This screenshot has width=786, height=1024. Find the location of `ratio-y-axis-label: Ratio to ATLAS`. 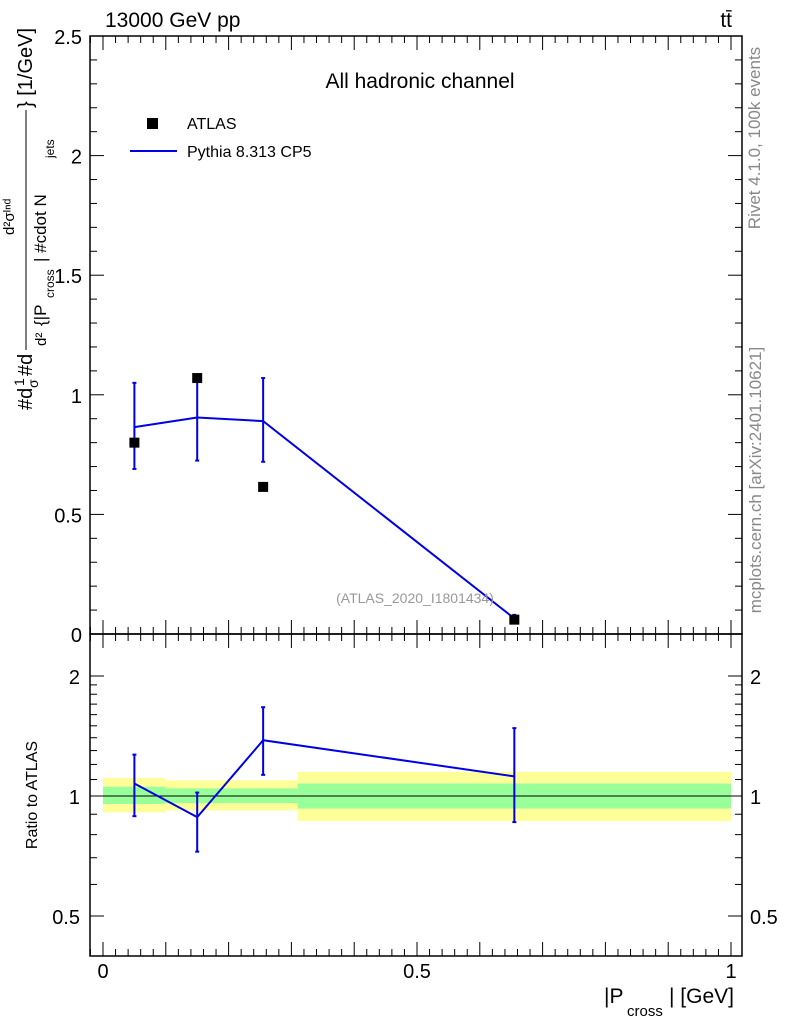

ratio-y-axis-label: Ratio to ATLAS is located at coordinates (32, 795).